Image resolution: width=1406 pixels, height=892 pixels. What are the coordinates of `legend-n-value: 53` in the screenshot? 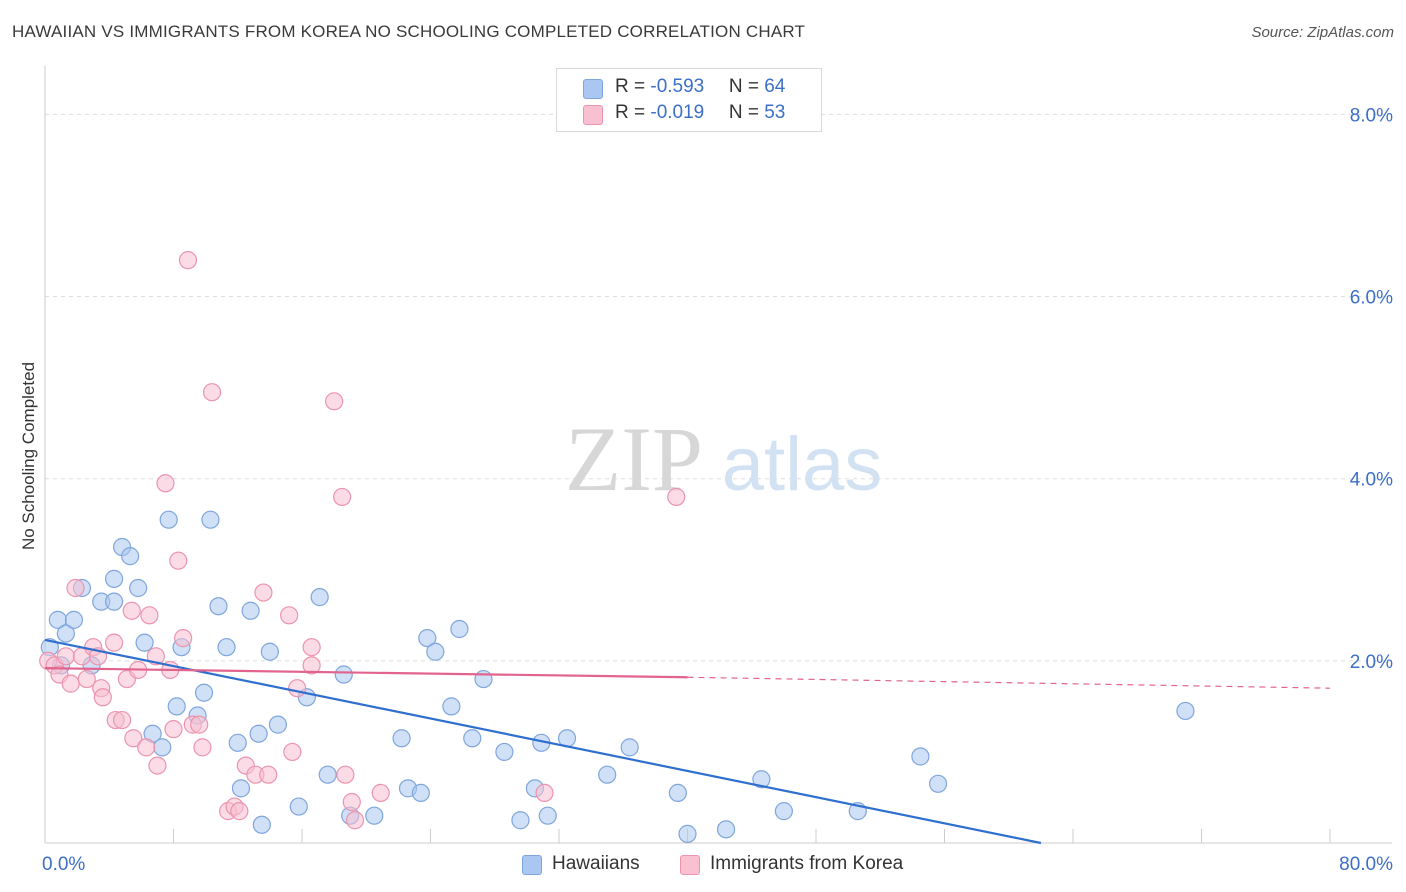 It's located at (775, 112).